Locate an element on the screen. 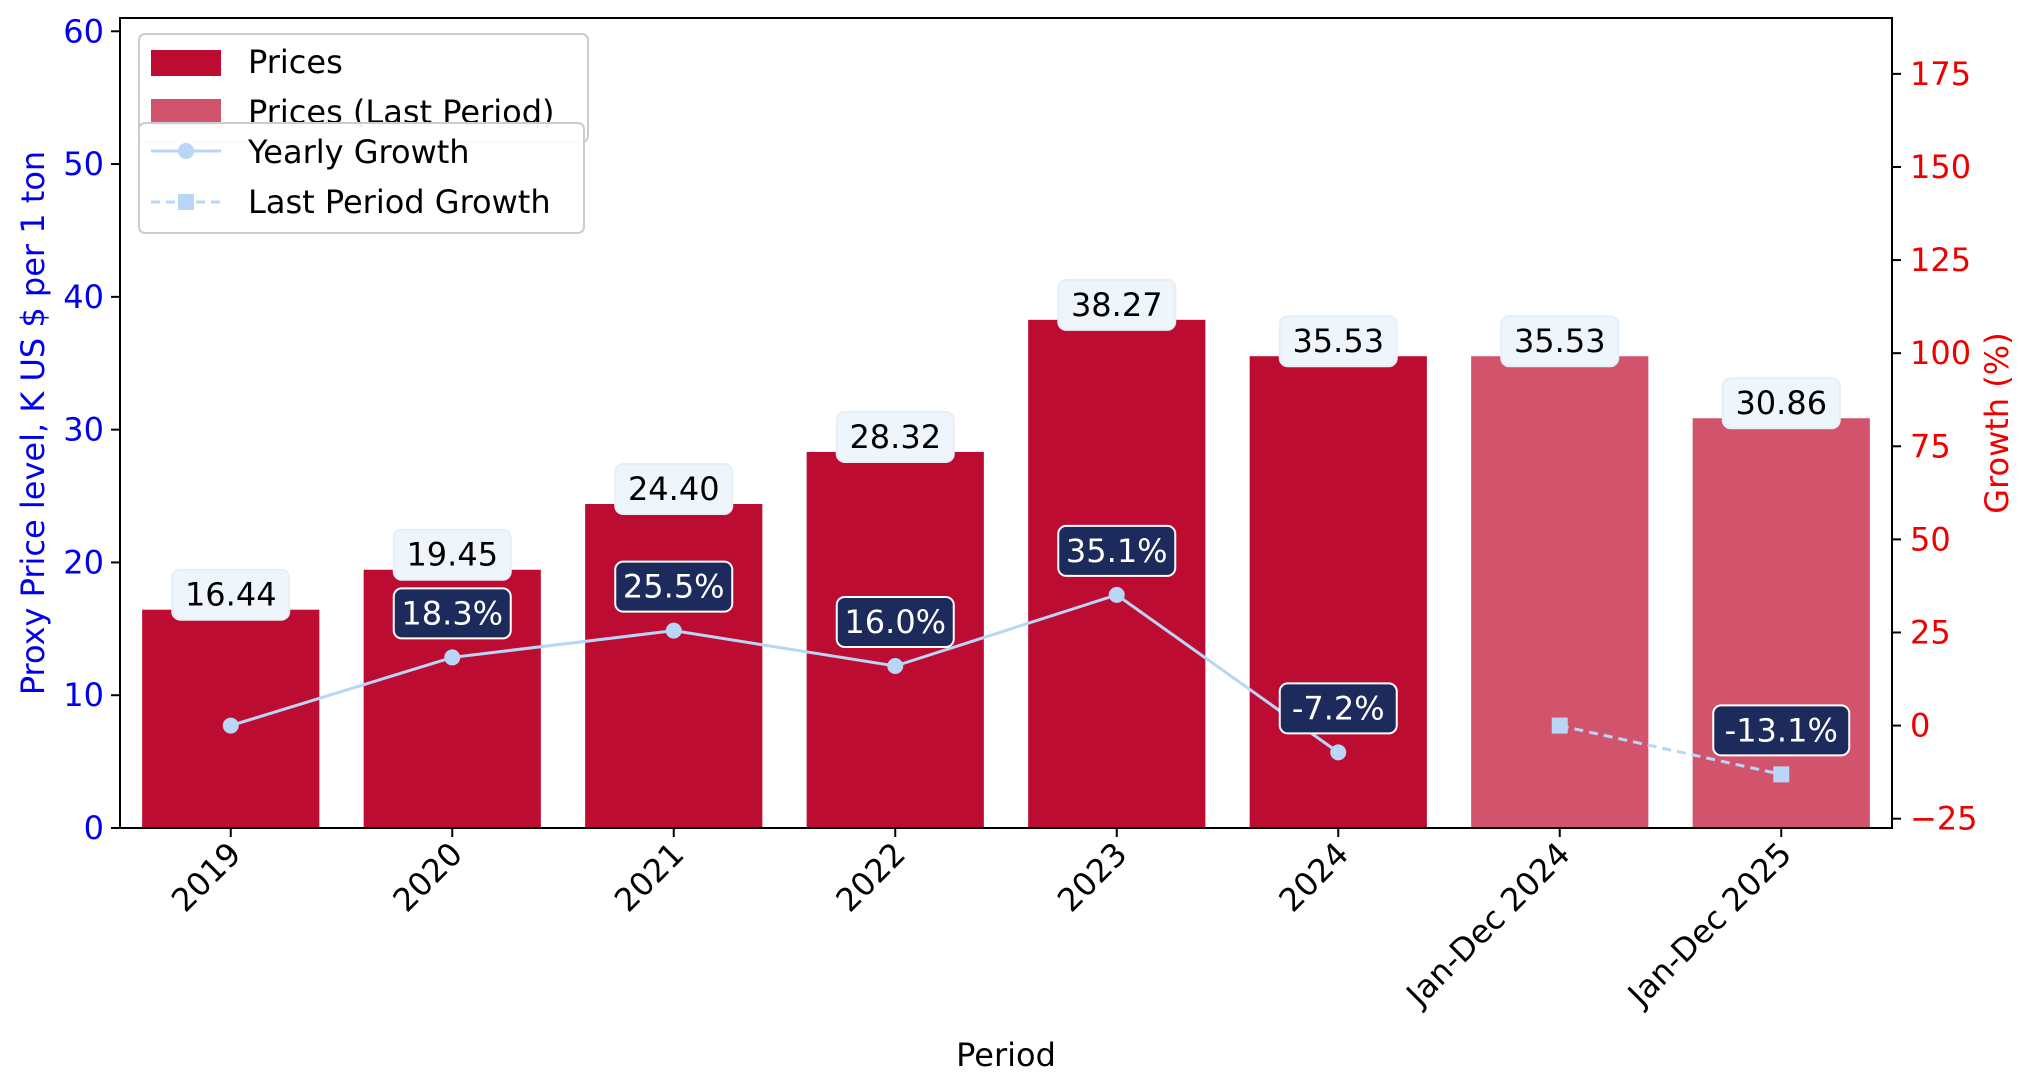 This screenshot has width=2032, height=1087. right-tick-label: −25 is located at coordinates (1944, 819).